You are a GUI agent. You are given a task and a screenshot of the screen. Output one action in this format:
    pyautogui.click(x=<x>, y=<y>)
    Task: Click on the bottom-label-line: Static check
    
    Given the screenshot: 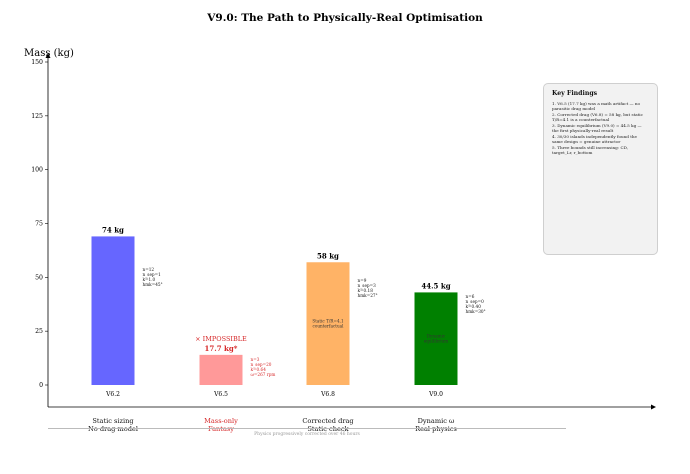 What is the action you would take?
    pyautogui.click(x=328, y=429)
    